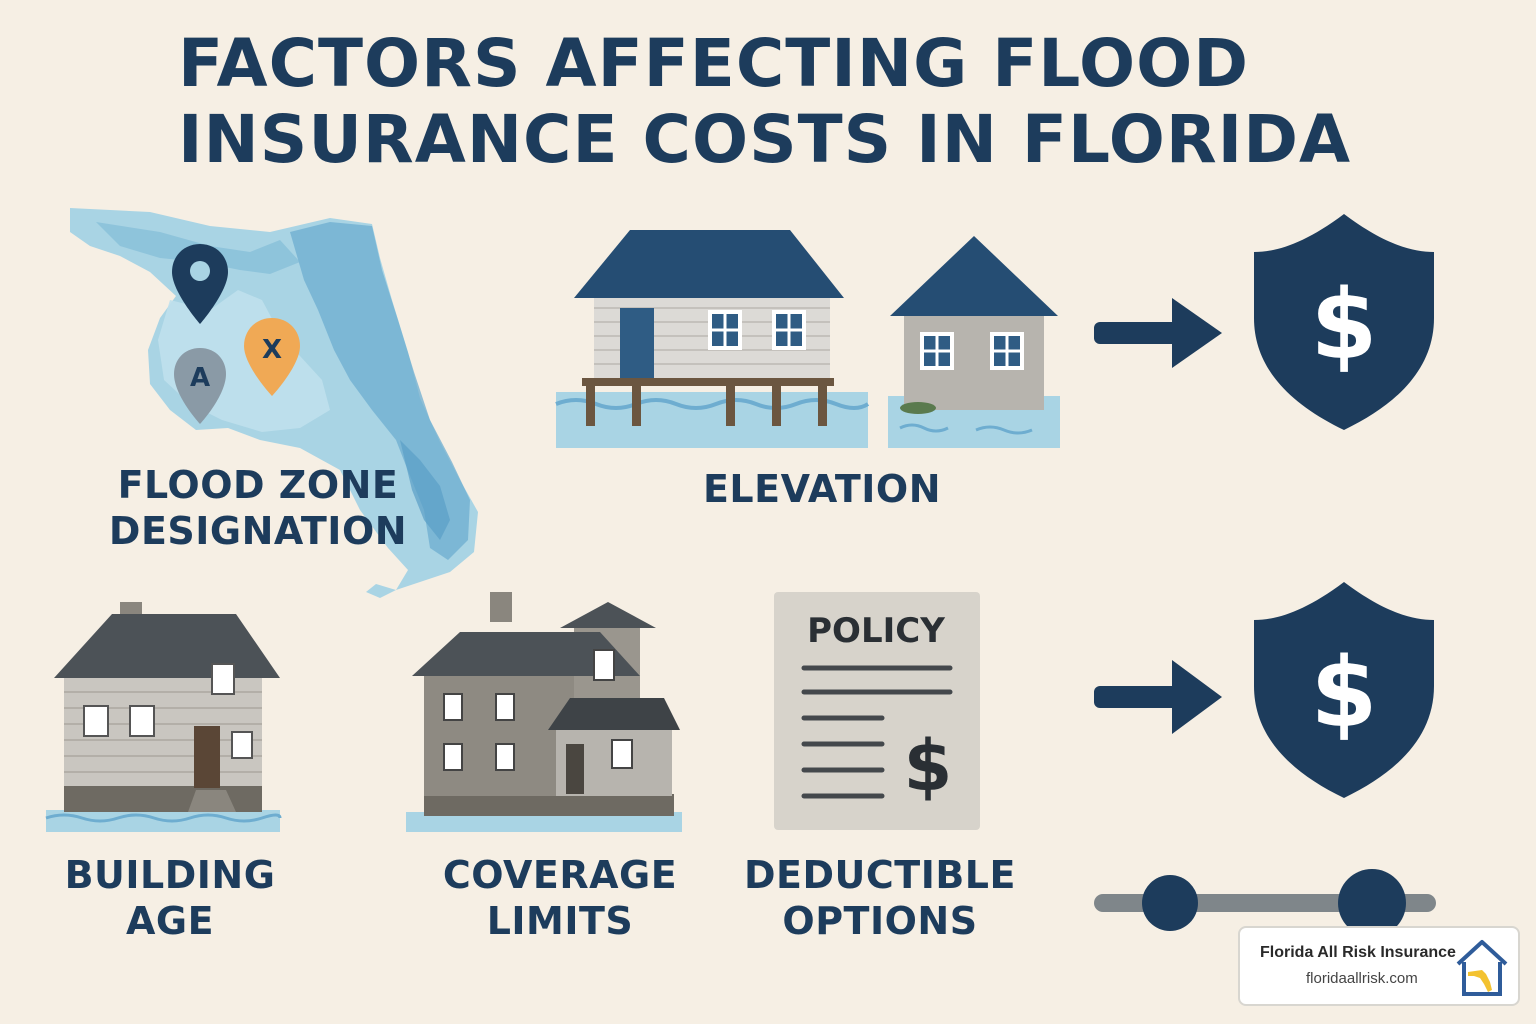 The image size is (1536, 1024). I want to click on label-coverage-limits: COVERAGE LIMITS, so click(560, 898).